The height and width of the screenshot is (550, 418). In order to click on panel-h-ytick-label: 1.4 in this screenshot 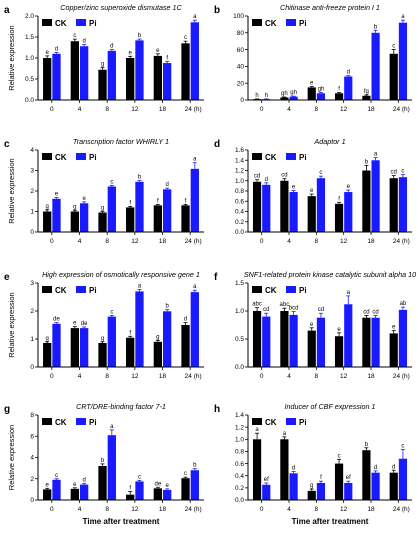, I will do `click(239, 415)`.